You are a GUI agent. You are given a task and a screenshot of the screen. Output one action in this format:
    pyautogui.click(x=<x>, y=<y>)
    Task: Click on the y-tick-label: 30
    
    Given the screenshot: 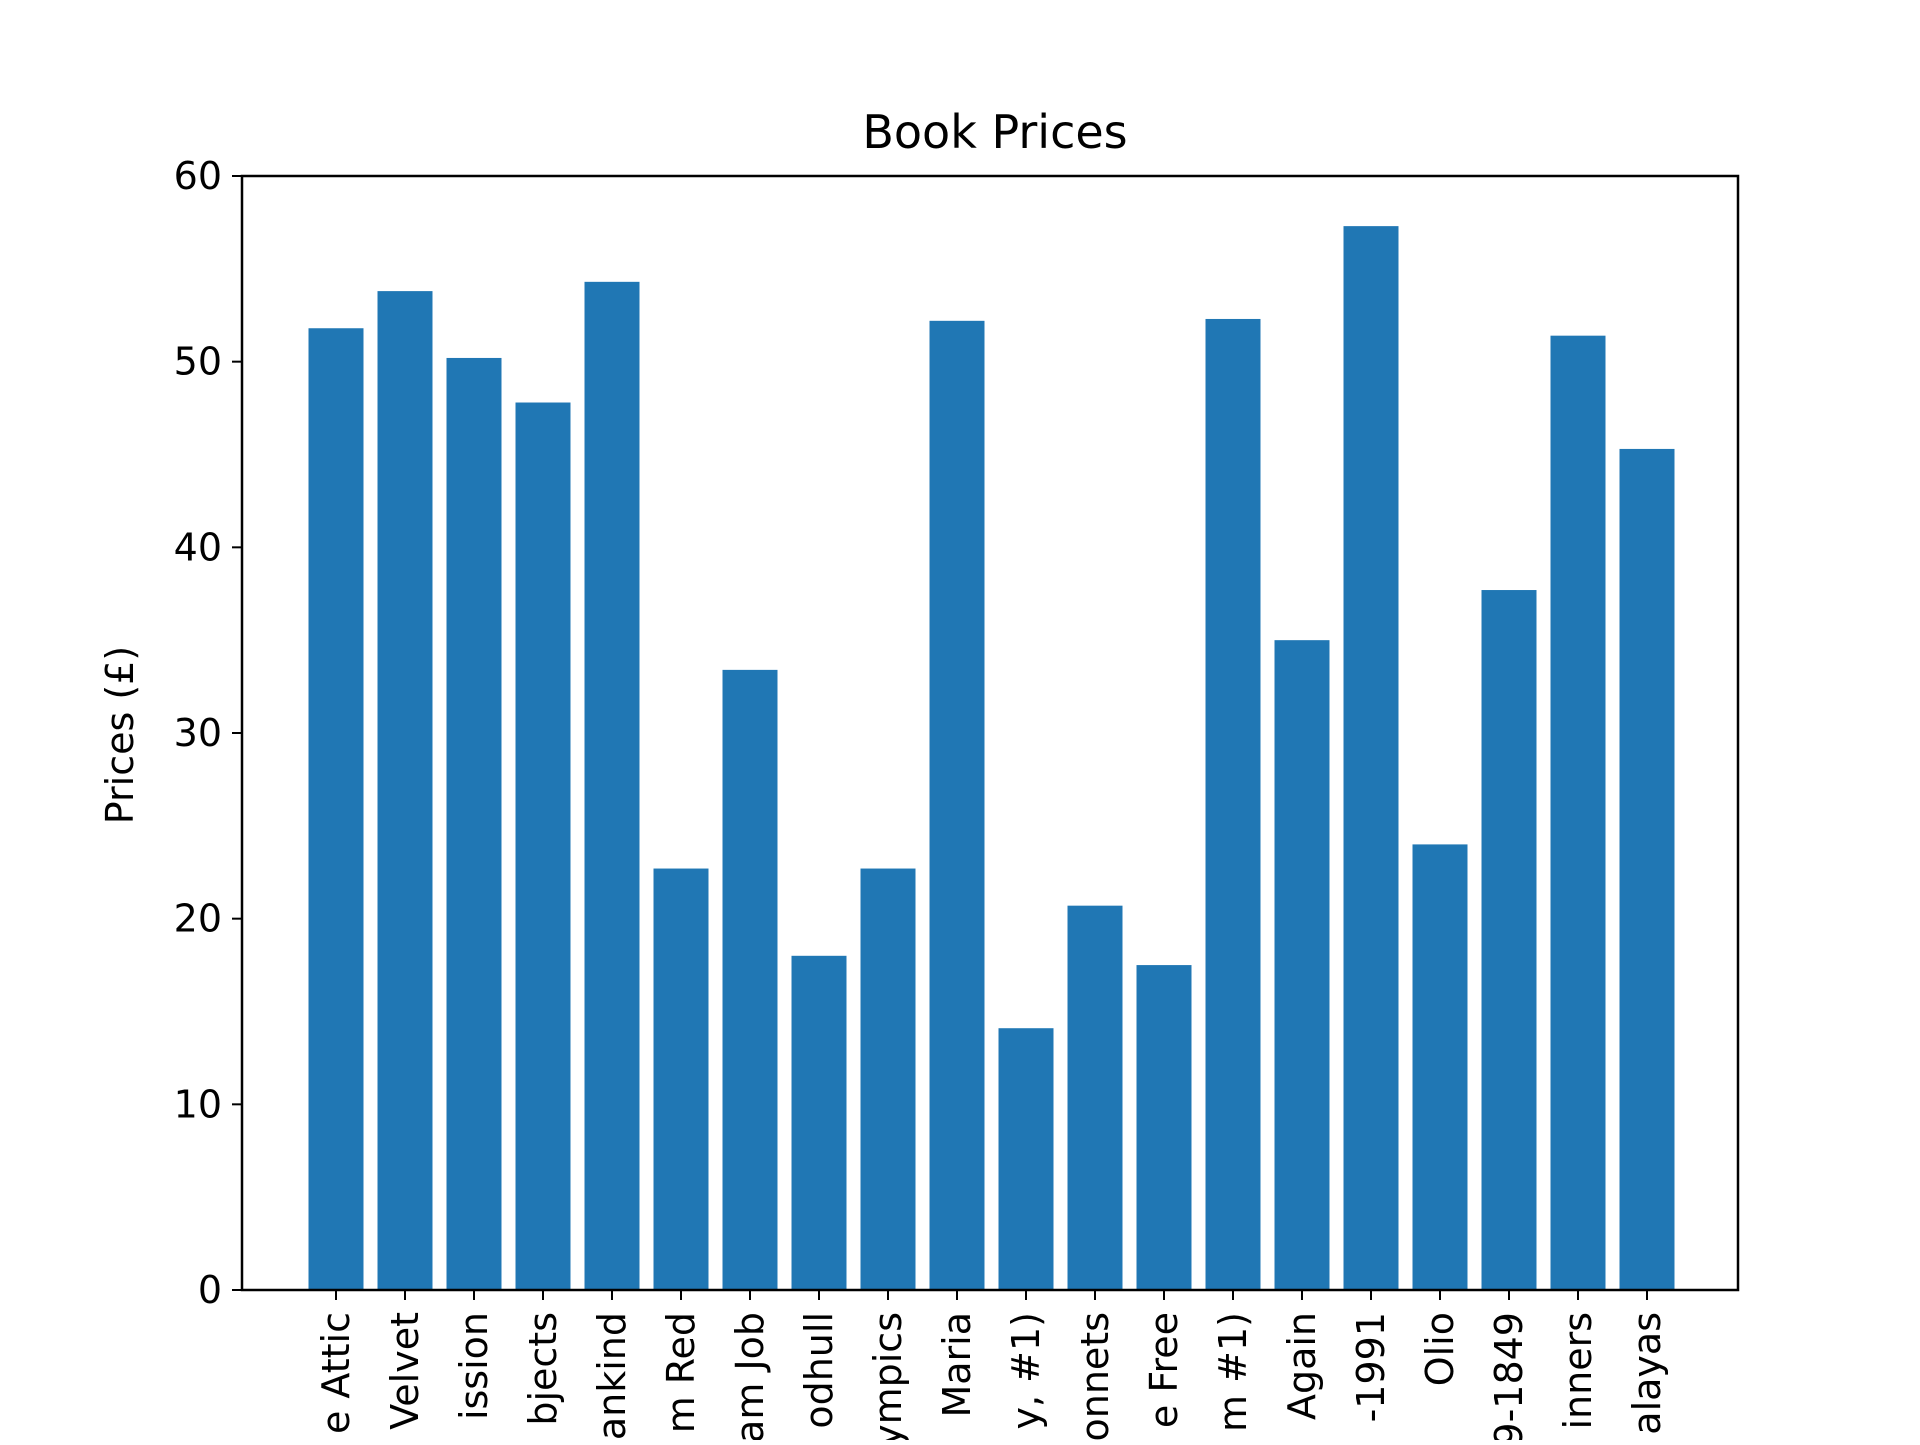 What is the action you would take?
    pyautogui.click(x=198, y=733)
    